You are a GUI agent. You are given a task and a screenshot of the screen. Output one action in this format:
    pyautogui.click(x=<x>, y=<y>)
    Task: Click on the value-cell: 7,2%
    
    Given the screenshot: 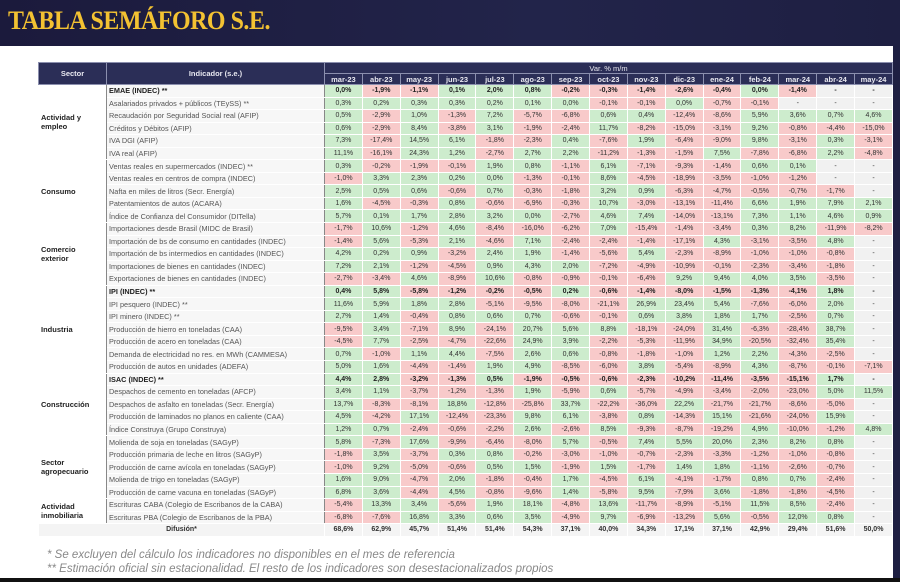 What is the action you would take?
    pyautogui.click(x=343, y=266)
    